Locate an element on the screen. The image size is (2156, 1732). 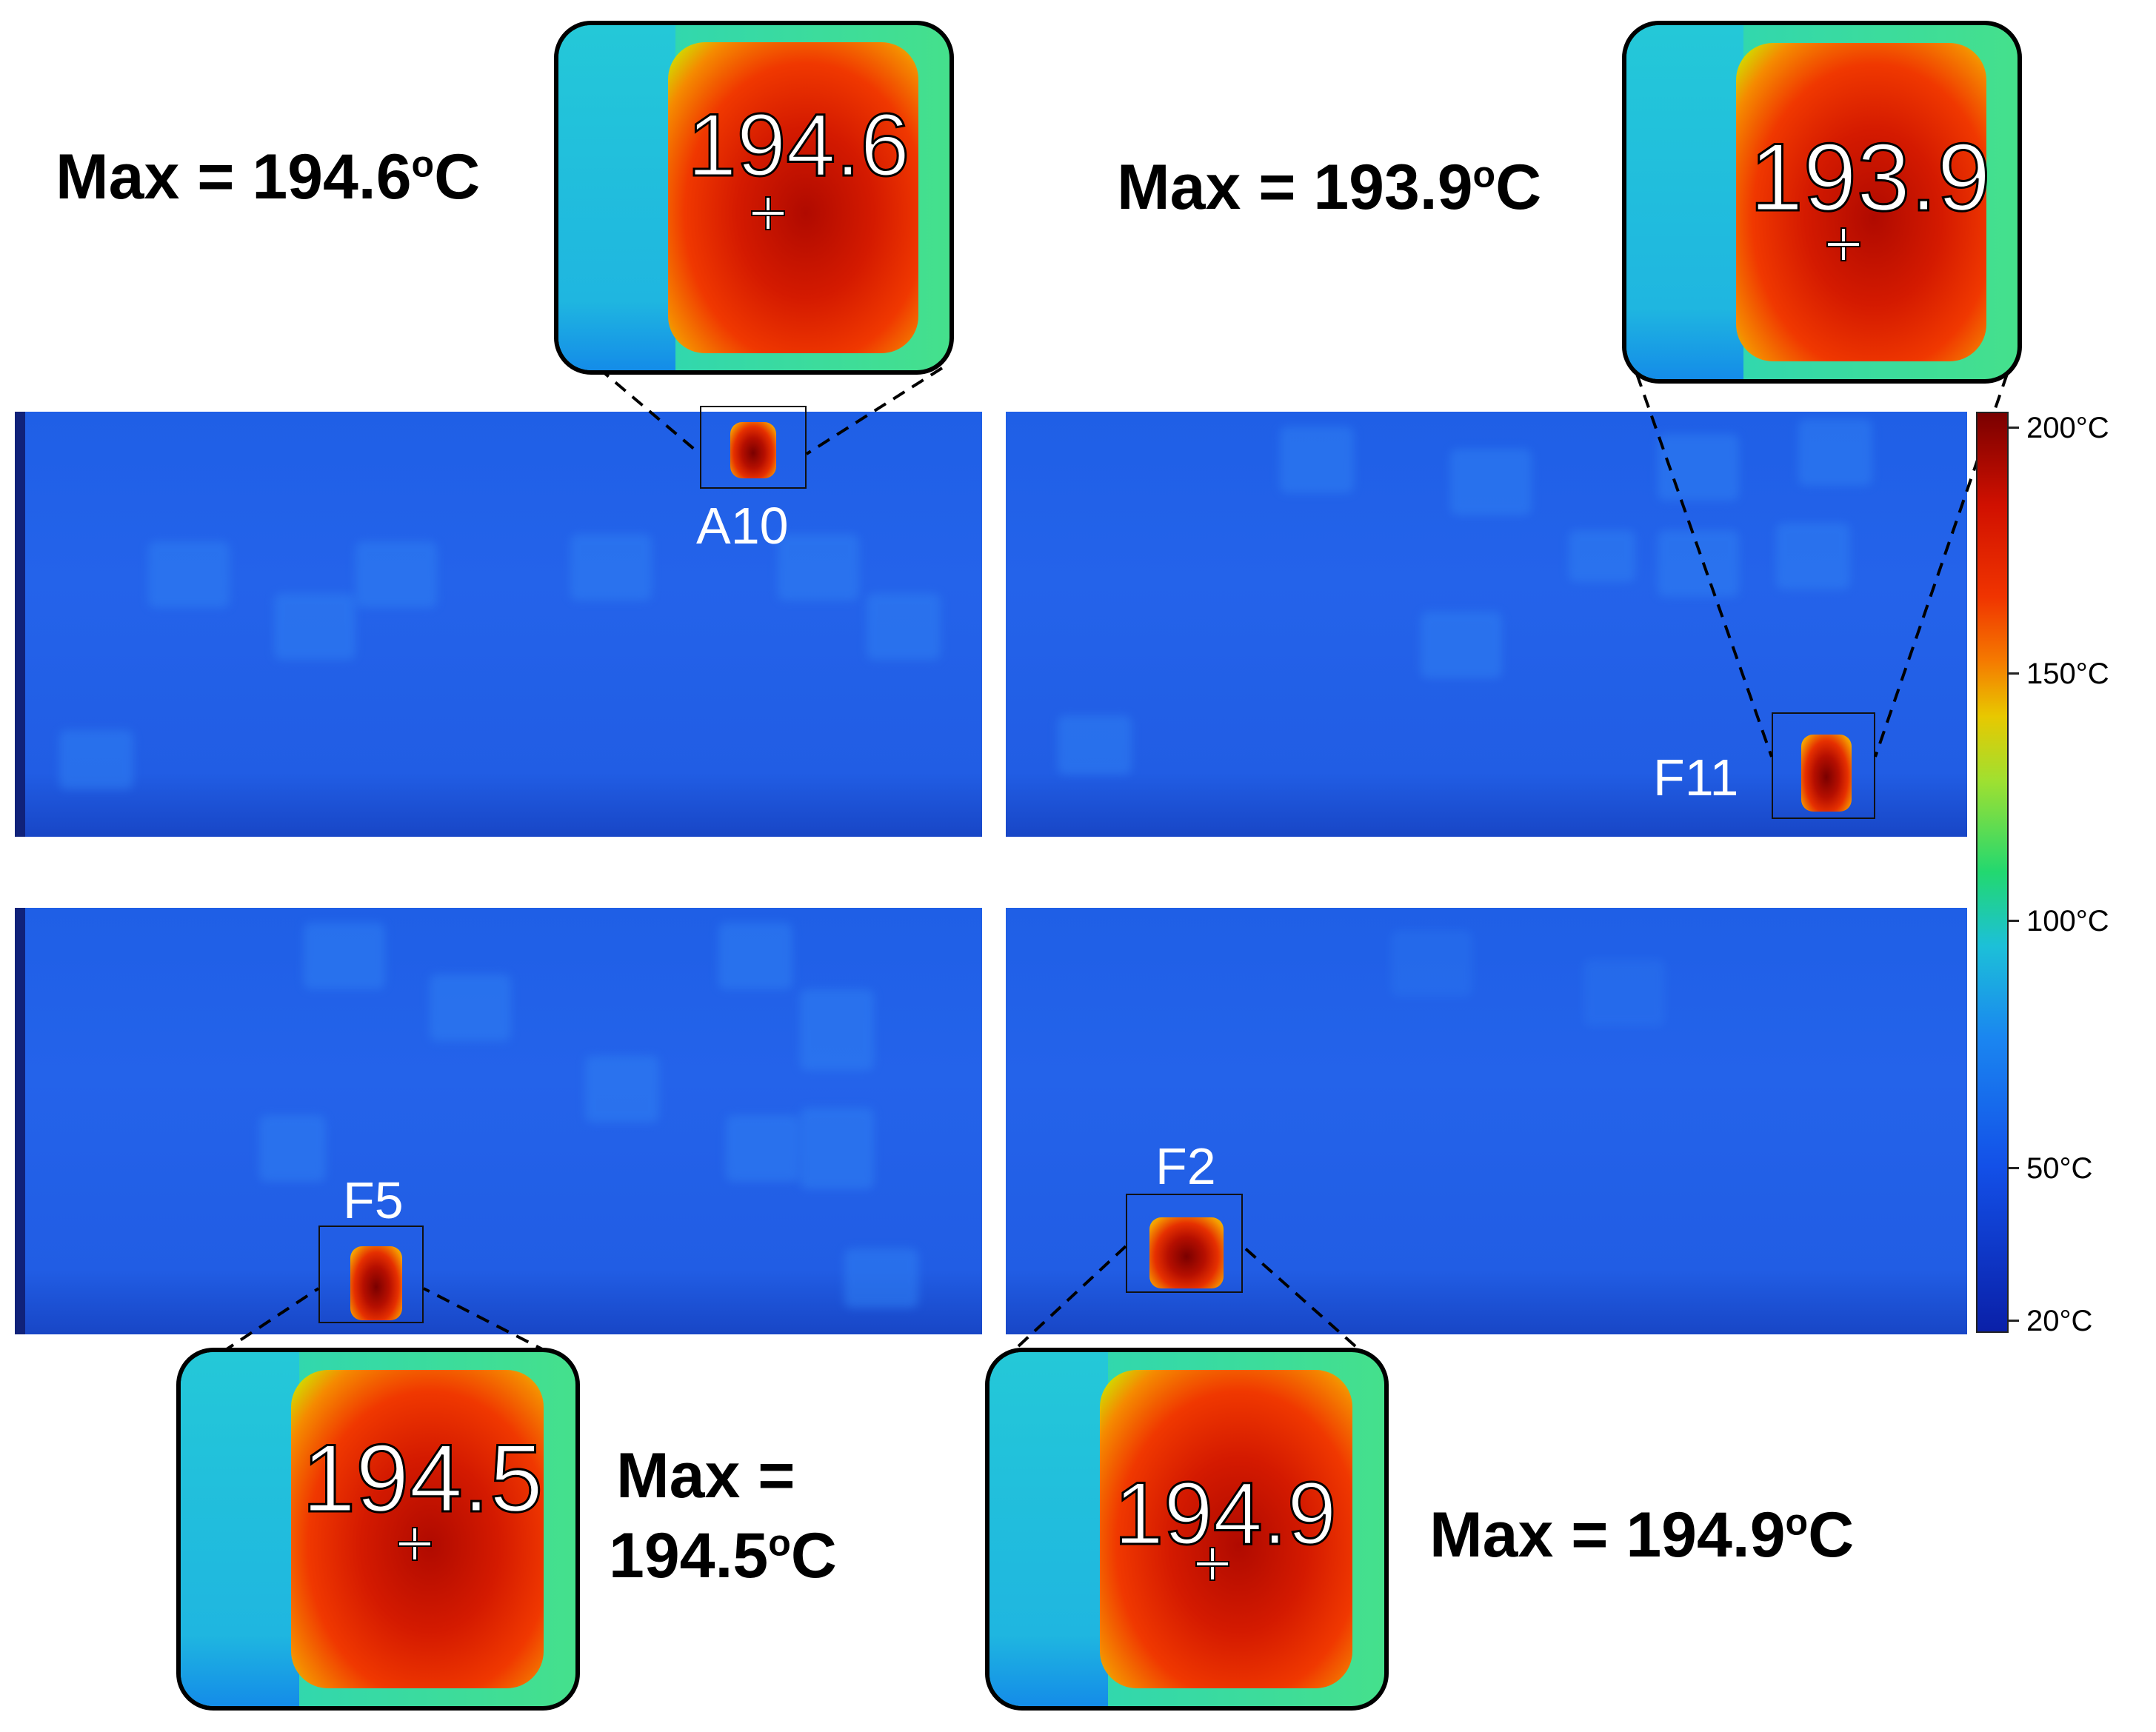
zoom-value-f5: 194.5 is located at coordinates (422, 1478).